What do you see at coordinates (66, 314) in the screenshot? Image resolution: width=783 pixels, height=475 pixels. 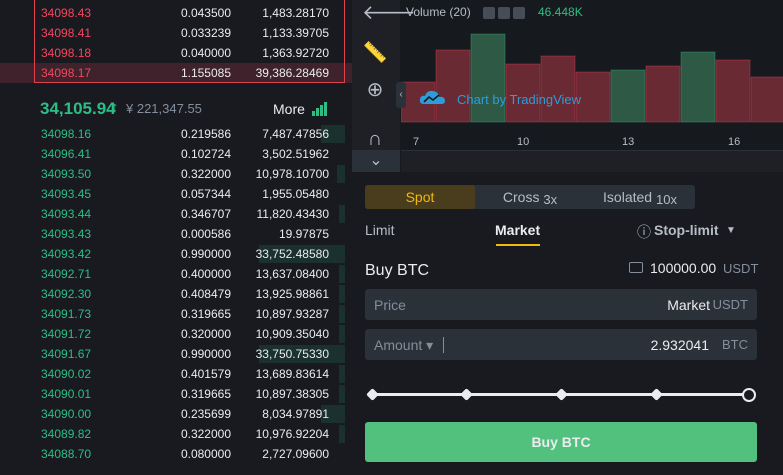 I see `bid-price: 34091.73` at bounding box center [66, 314].